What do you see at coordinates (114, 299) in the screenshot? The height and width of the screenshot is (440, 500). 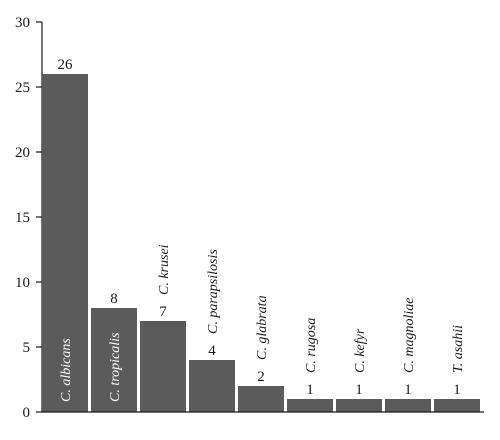 I see `bar-value-label: 8` at bounding box center [114, 299].